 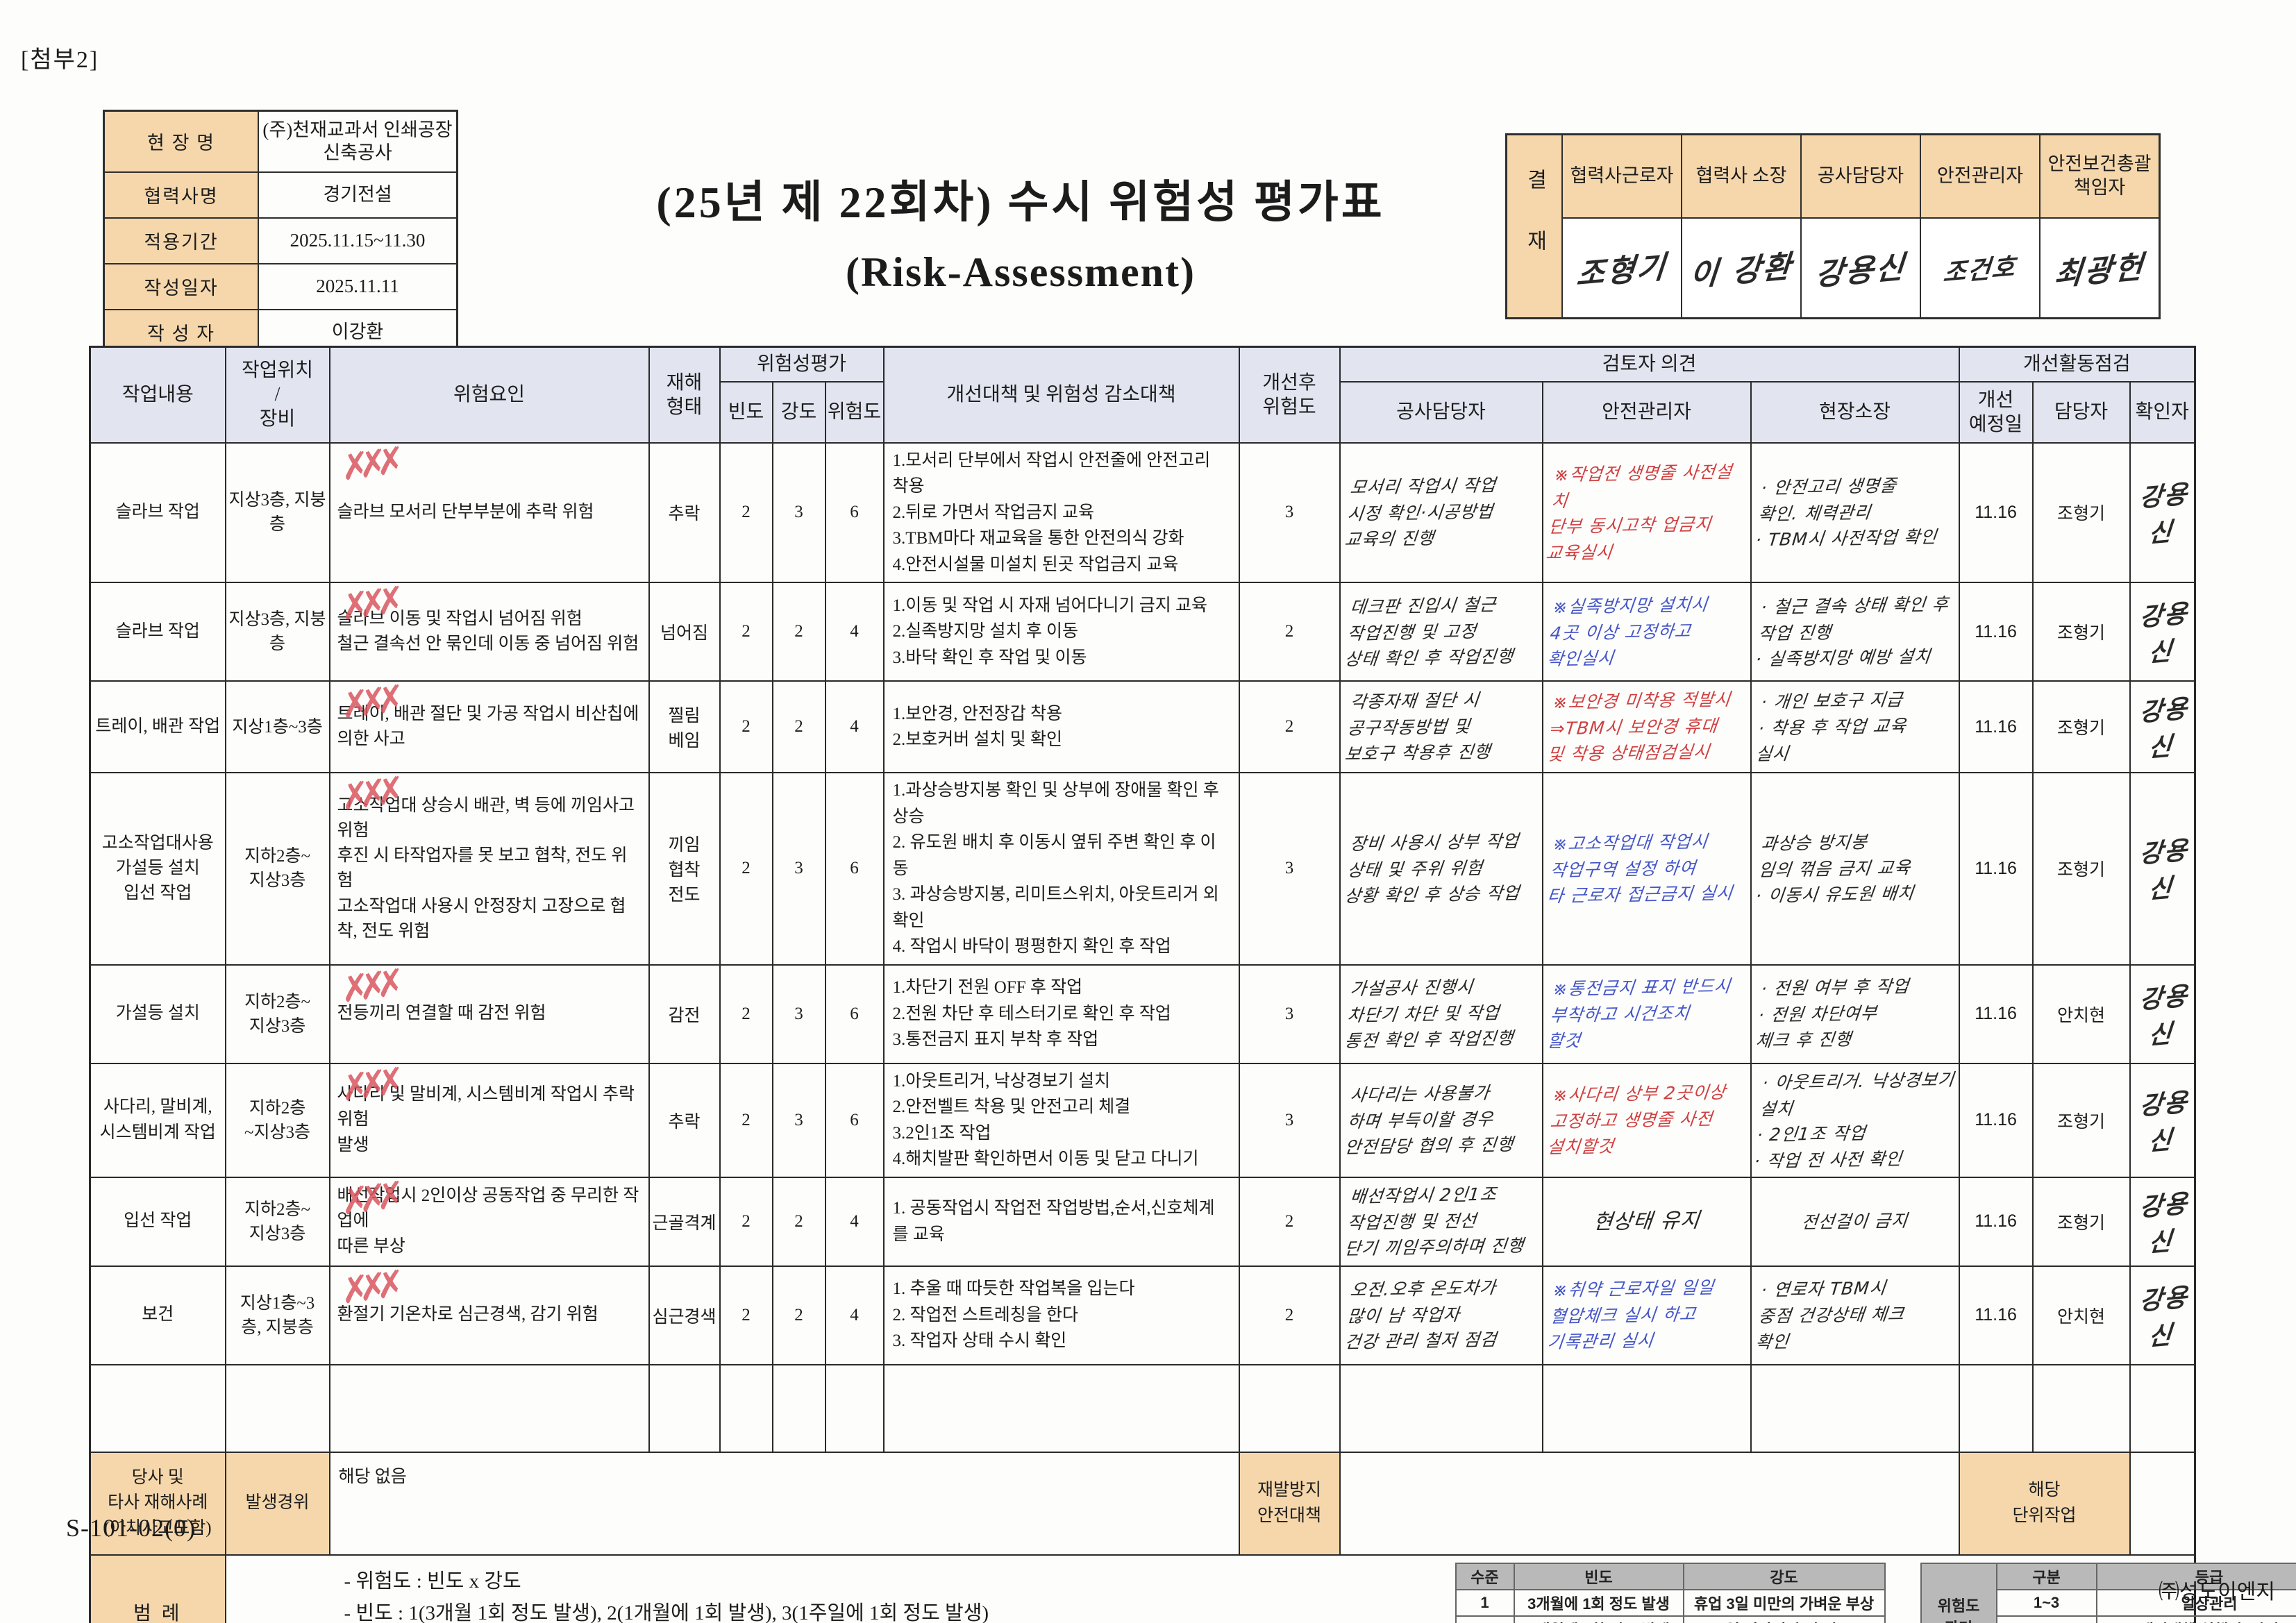 I want to click on table-header-row: 수준 빈도 강도, so click(x=1670, y=1576).